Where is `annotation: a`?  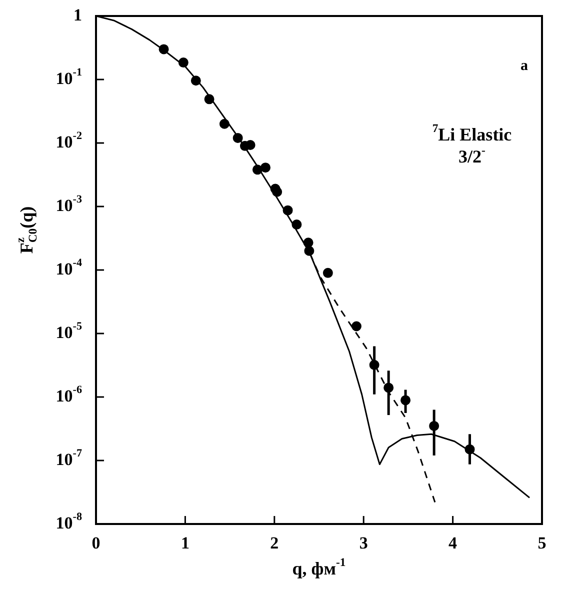 annotation: a is located at coordinates (524, 66).